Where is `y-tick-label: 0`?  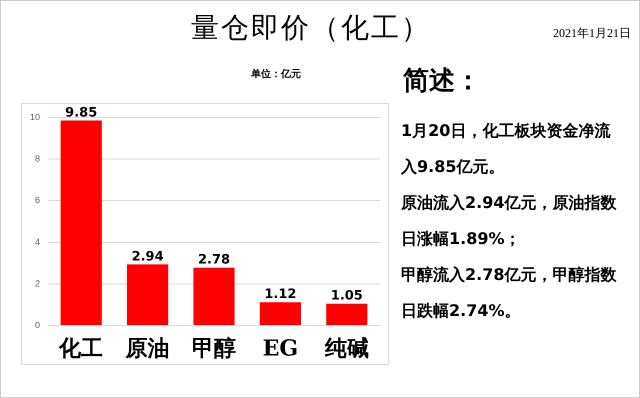 y-tick-label: 0 is located at coordinates (37, 325).